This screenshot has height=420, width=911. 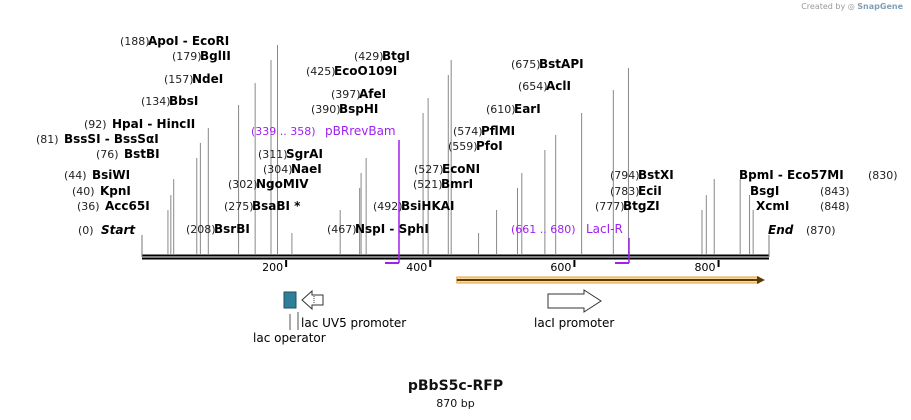 What do you see at coordinates (388, 206) in the screenshot?
I see `site-position-bsihkai: (492)` at bounding box center [388, 206].